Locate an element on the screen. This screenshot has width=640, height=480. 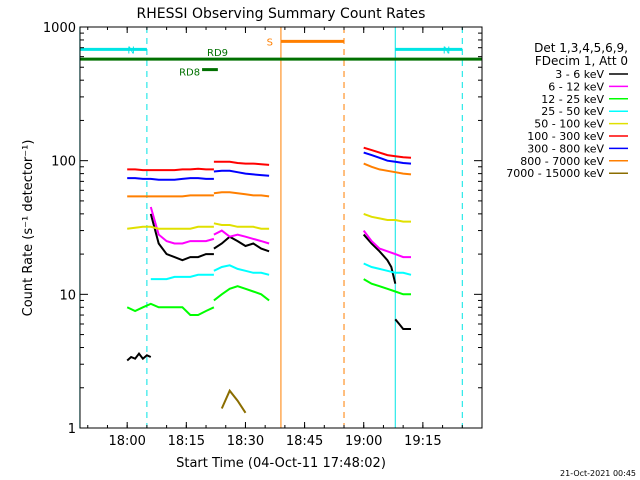
chart-title: RHESSI Observing Summary Count Rates is located at coordinates (281, 14).